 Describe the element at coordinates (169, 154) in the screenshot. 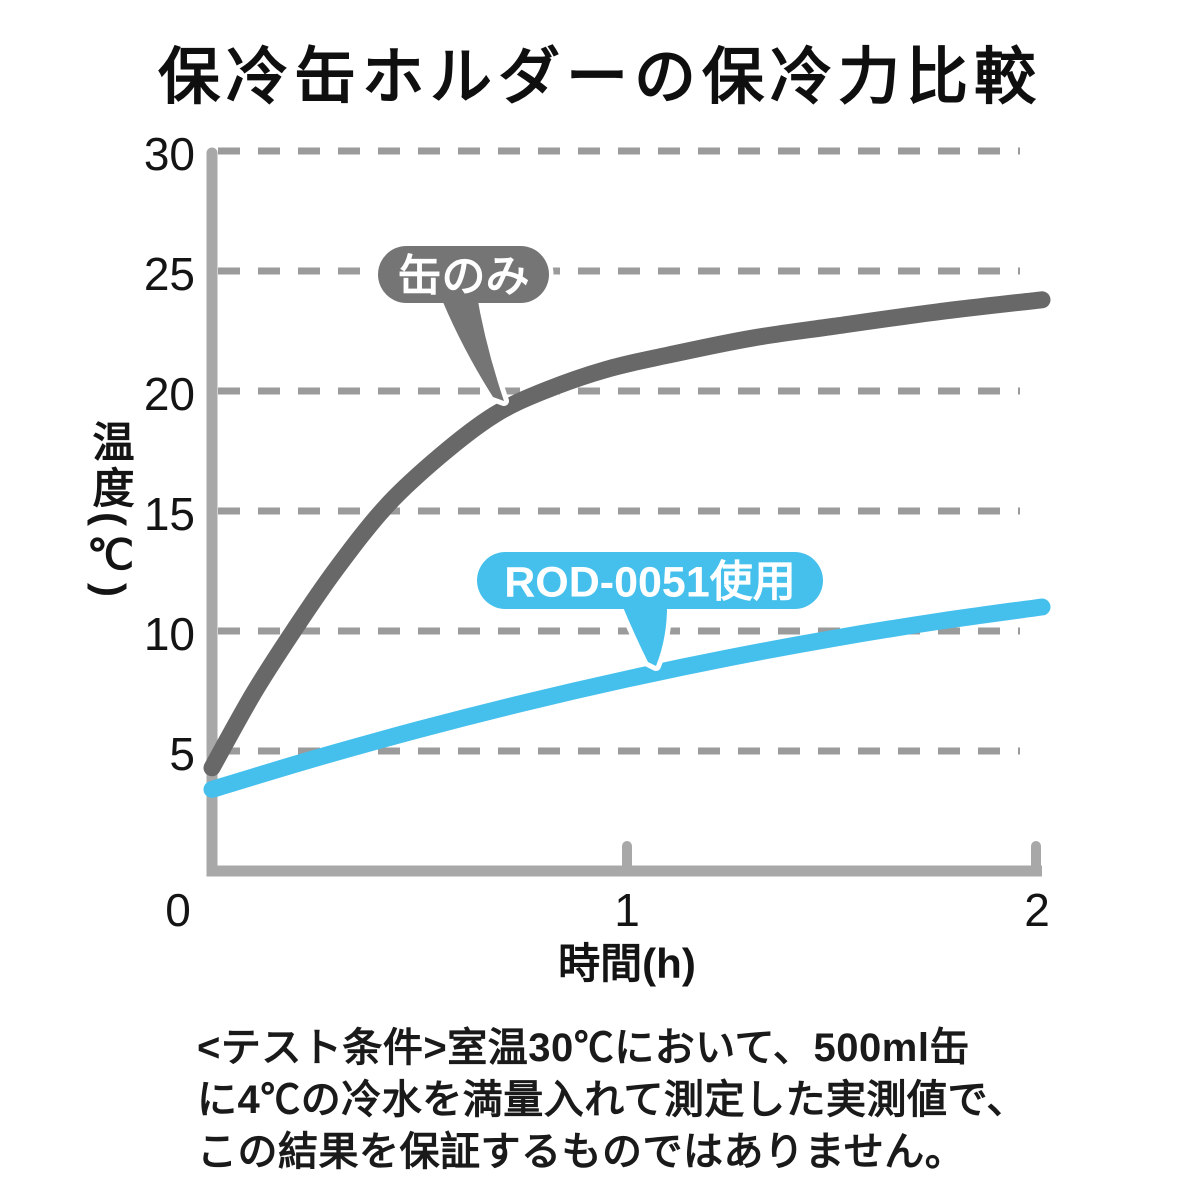

I see `y-tick-label-30: 30` at that location.